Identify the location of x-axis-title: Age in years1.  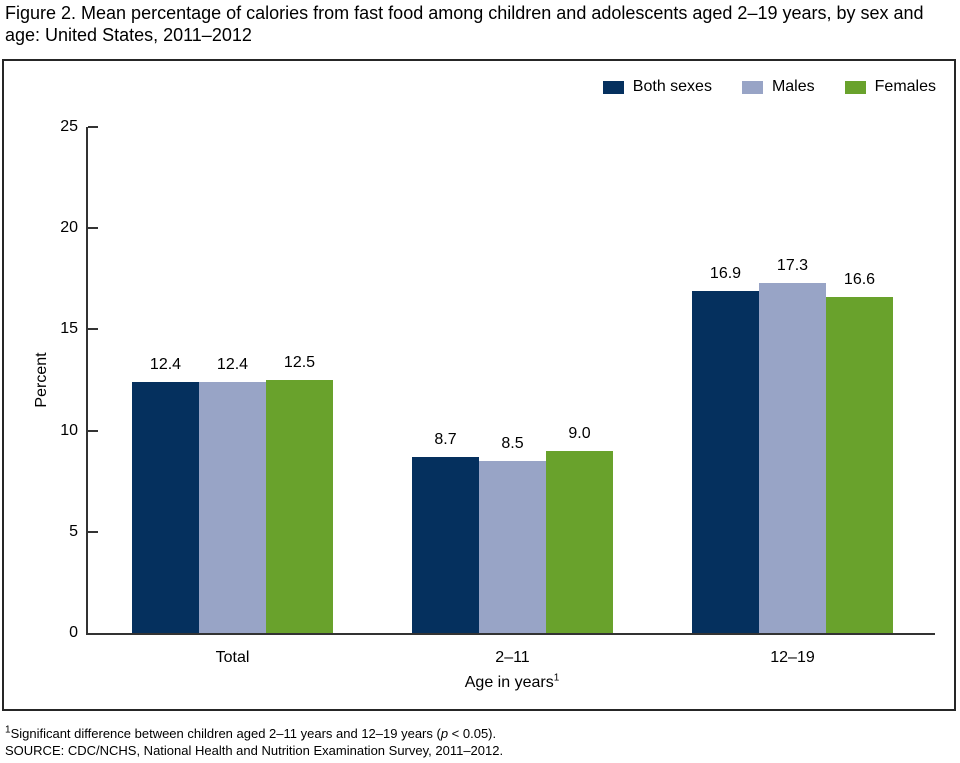
(512, 682).